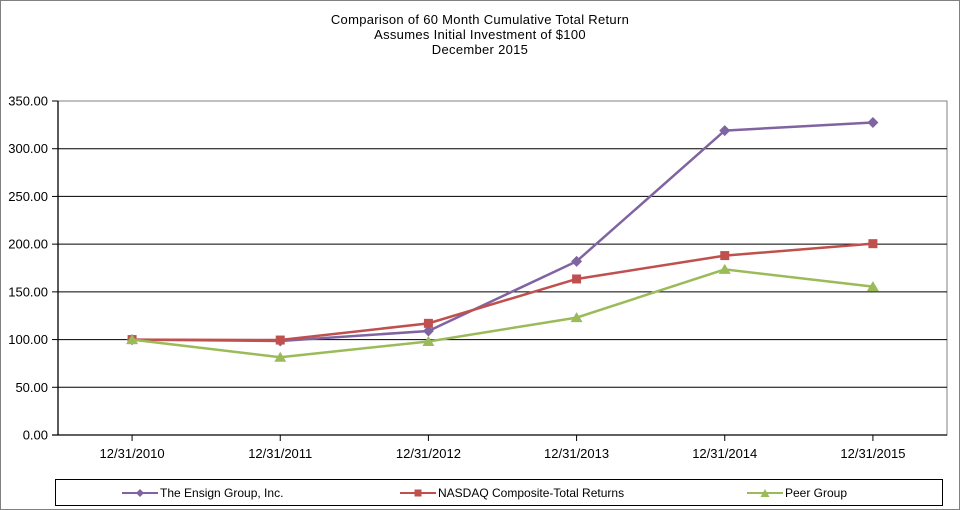 The image size is (960, 510). I want to click on x-axis-label: 12/31/2010, so click(132, 453).